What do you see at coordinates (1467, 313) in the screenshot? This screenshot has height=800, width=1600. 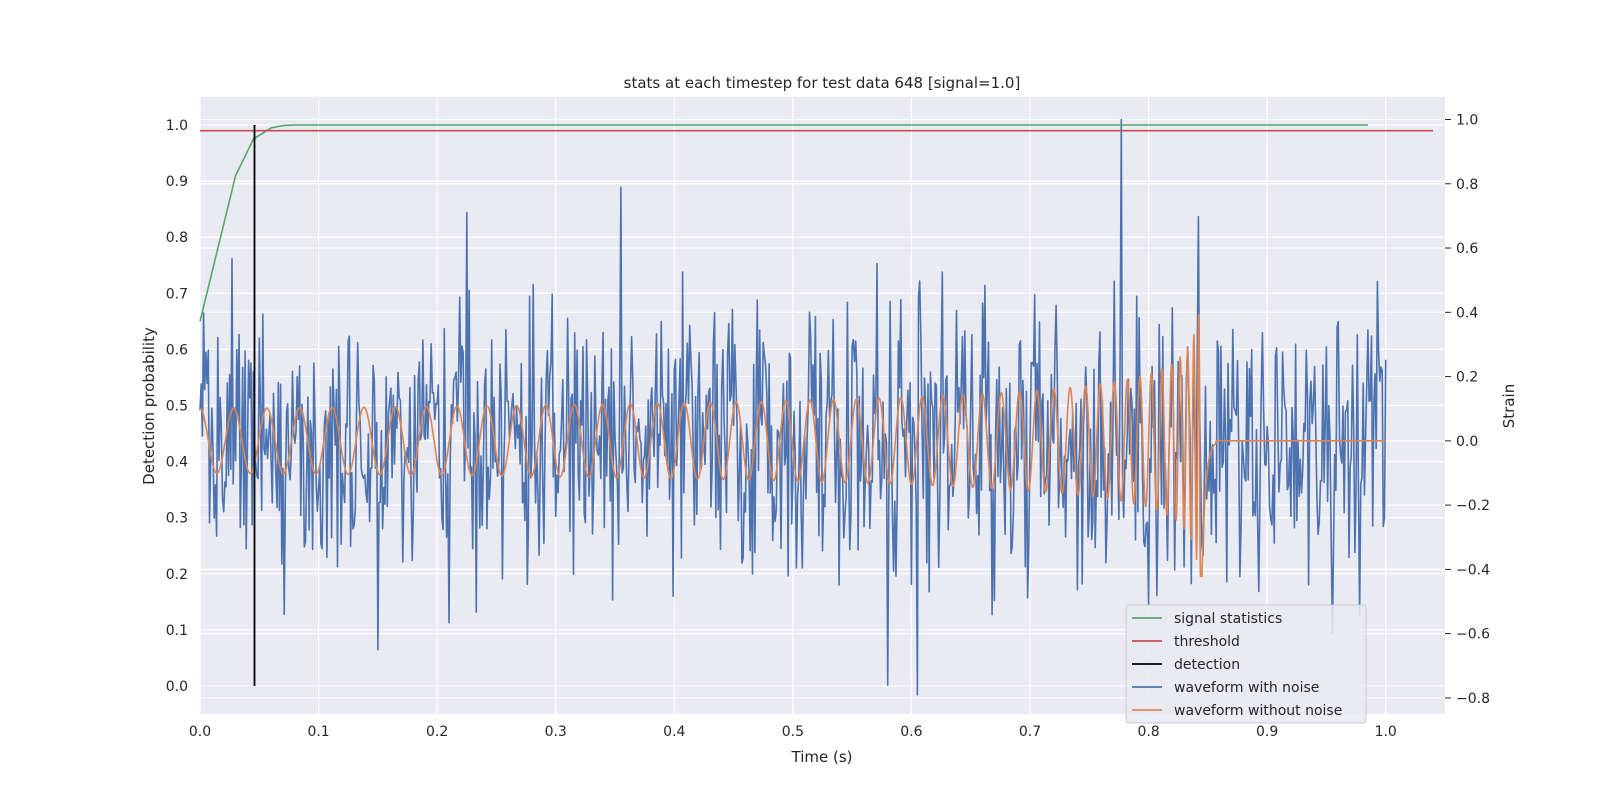 I see `y-right-tick-label: 0.4` at bounding box center [1467, 313].